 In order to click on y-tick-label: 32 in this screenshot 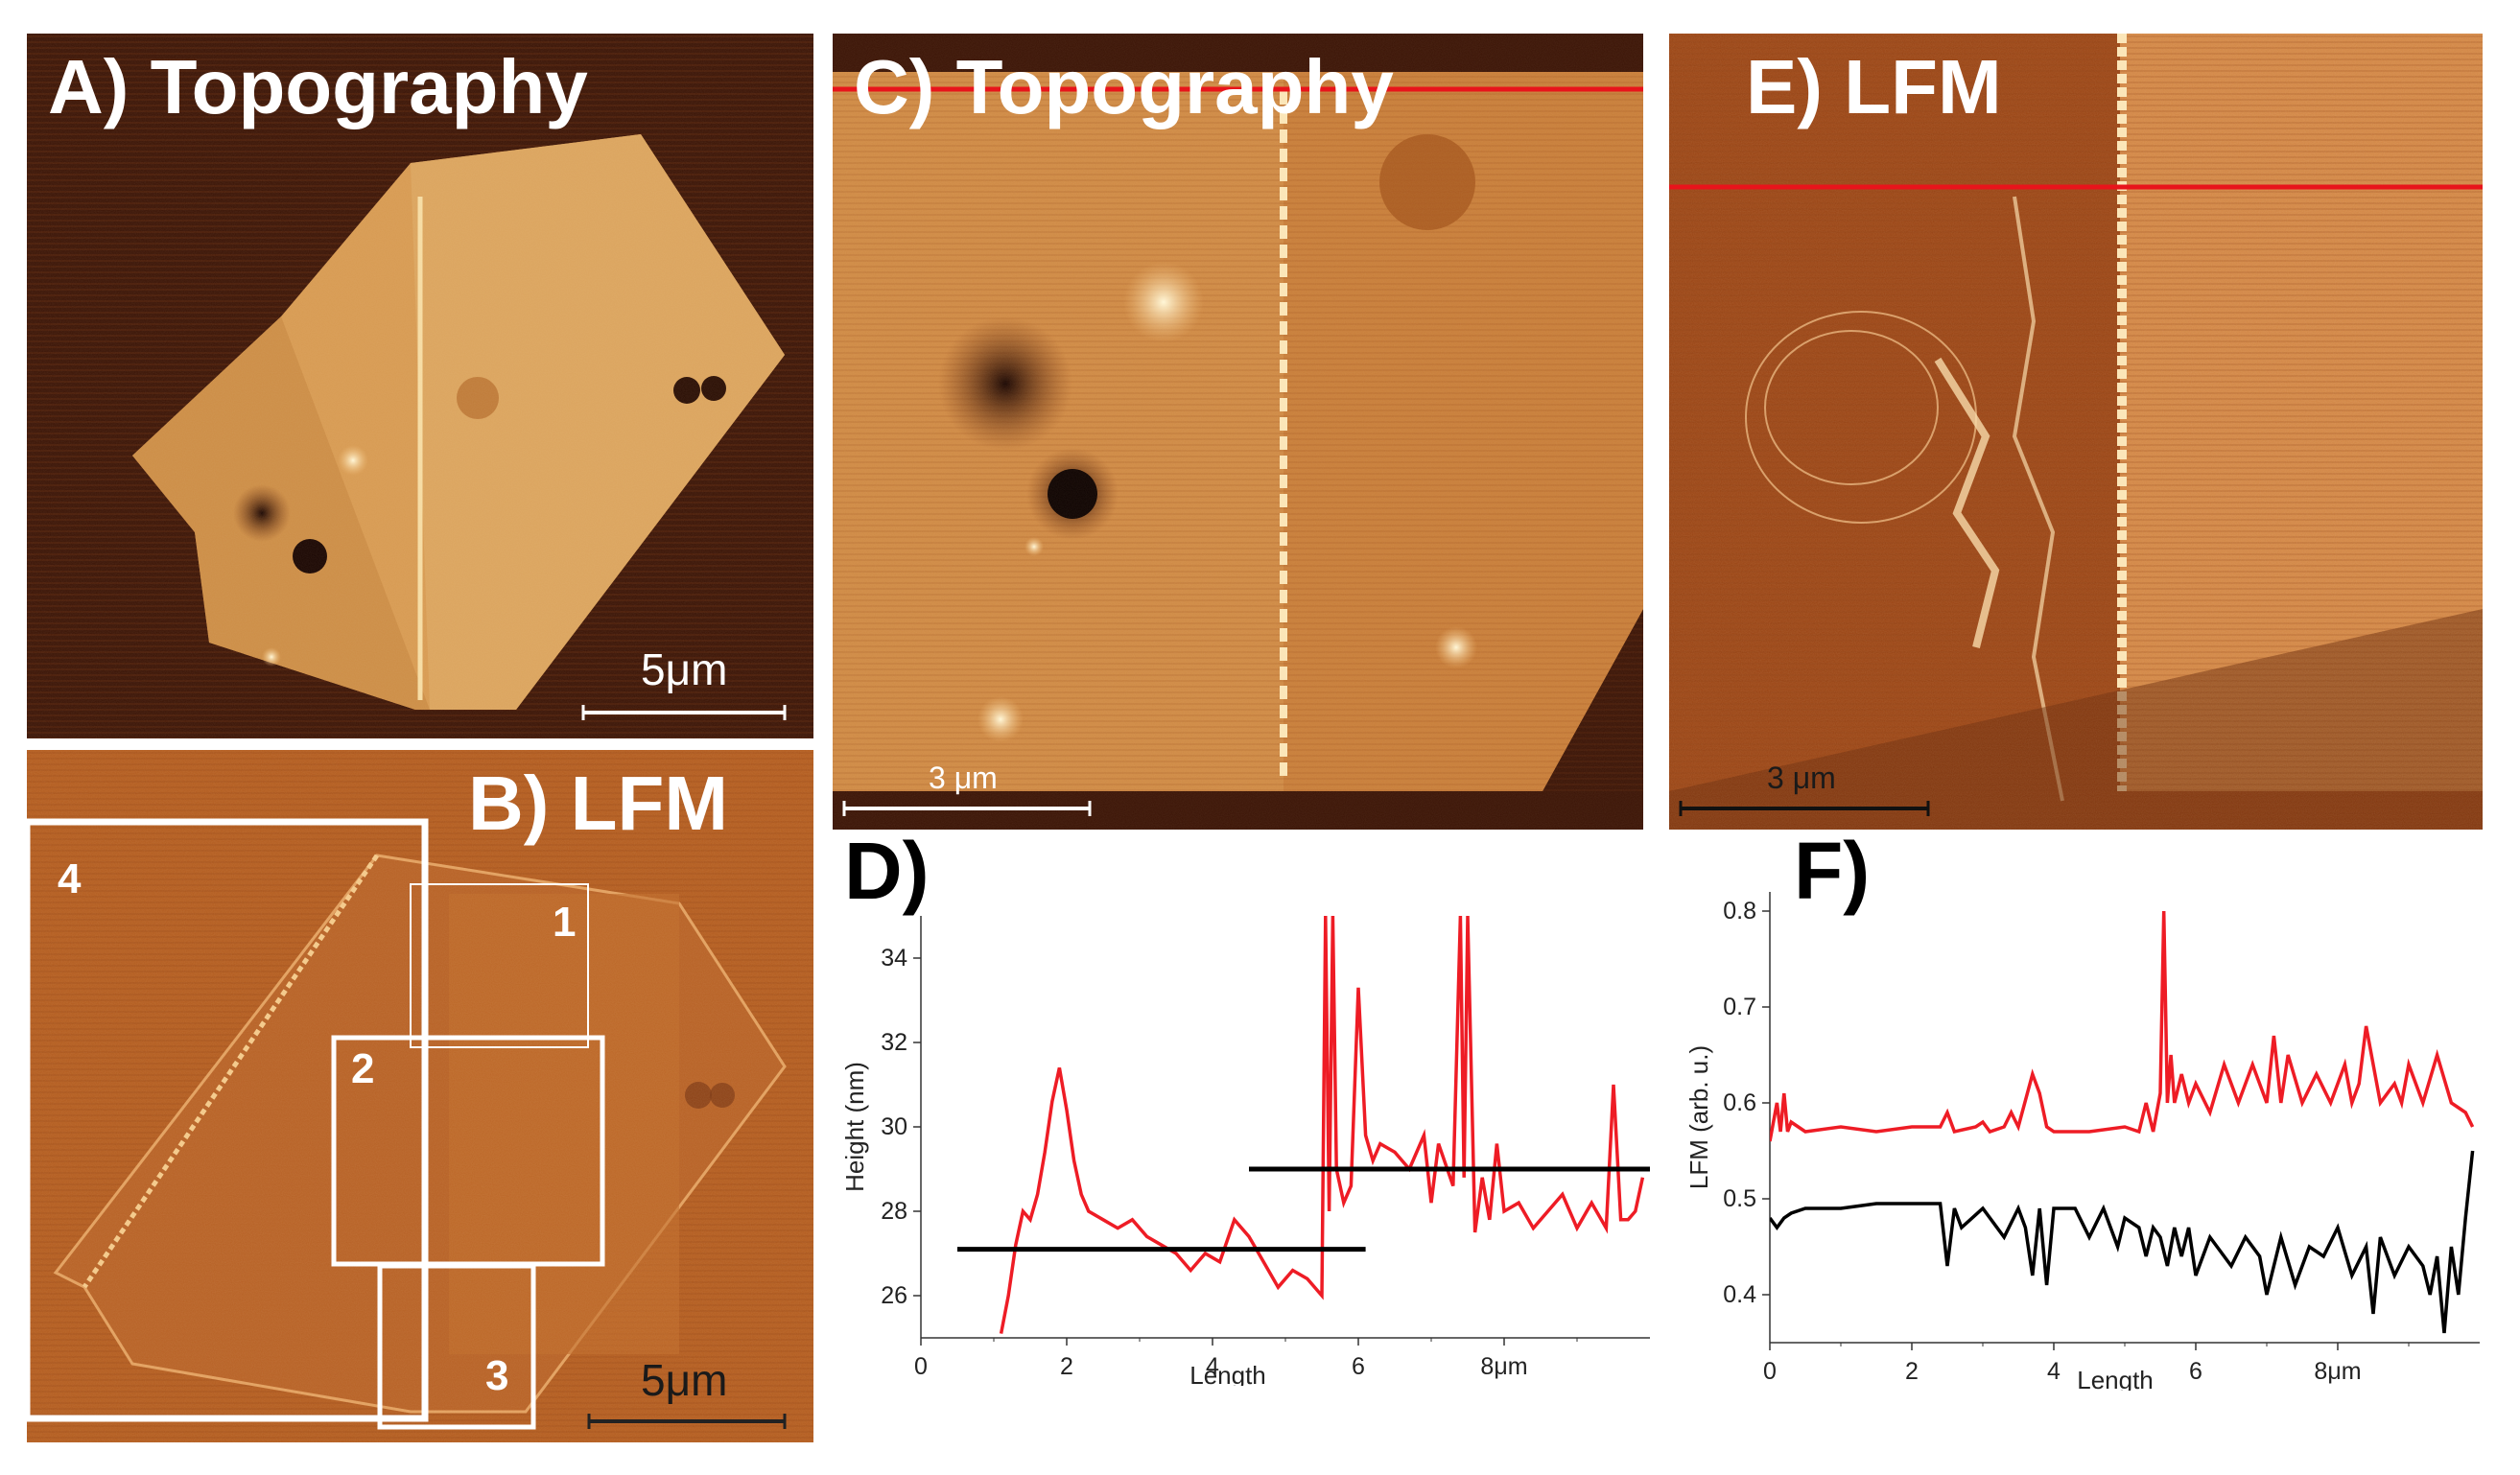, I will do `click(894, 1042)`.